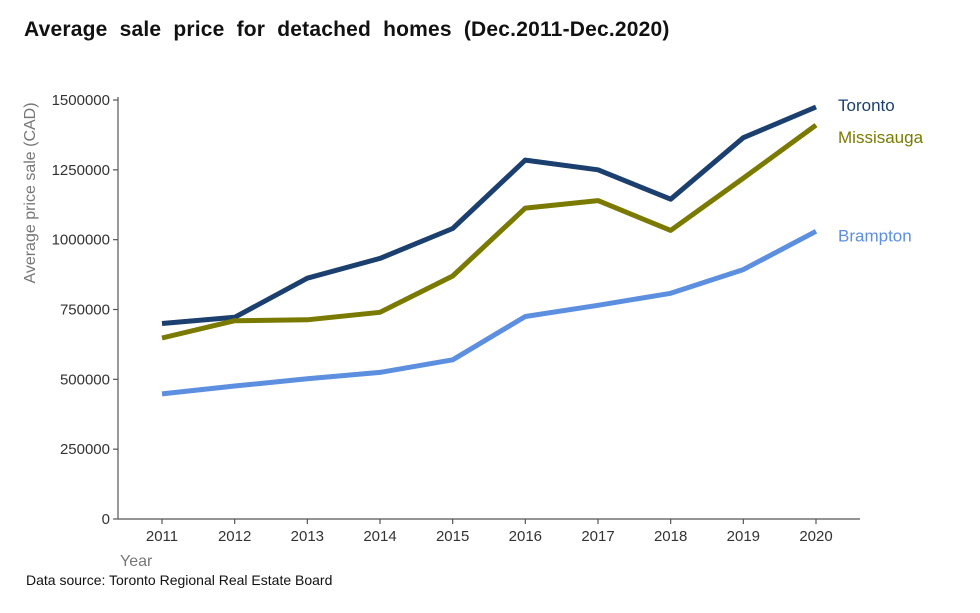 This screenshot has width=980, height=613. What do you see at coordinates (307, 536) in the screenshot?
I see `x-tick-label: 2013` at bounding box center [307, 536].